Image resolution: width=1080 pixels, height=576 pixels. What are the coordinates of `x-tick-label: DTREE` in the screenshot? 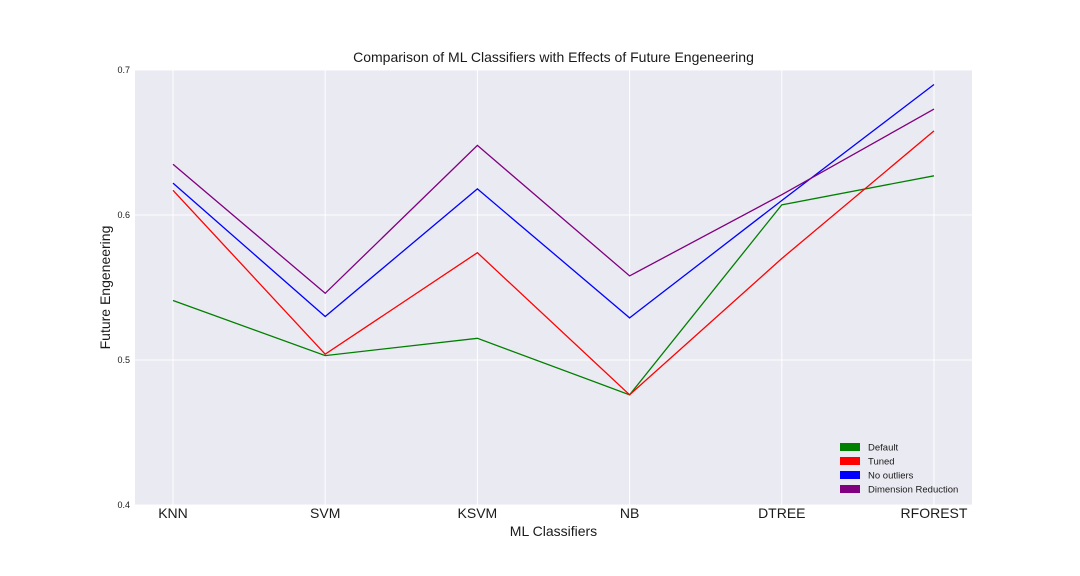 It's located at (781, 513).